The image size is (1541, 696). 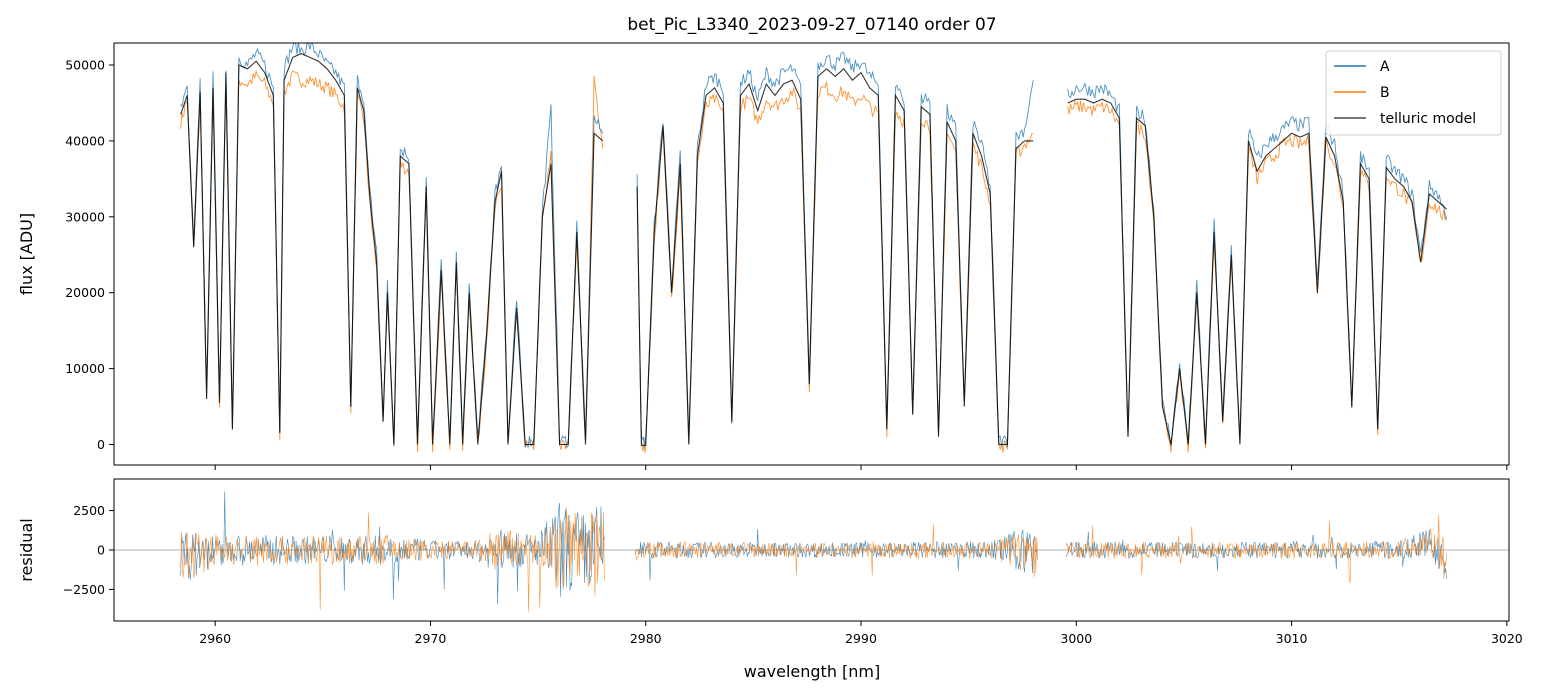 What do you see at coordinates (1507, 638) in the screenshot?
I see `x-tick-label: 3020` at bounding box center [1507, 638].